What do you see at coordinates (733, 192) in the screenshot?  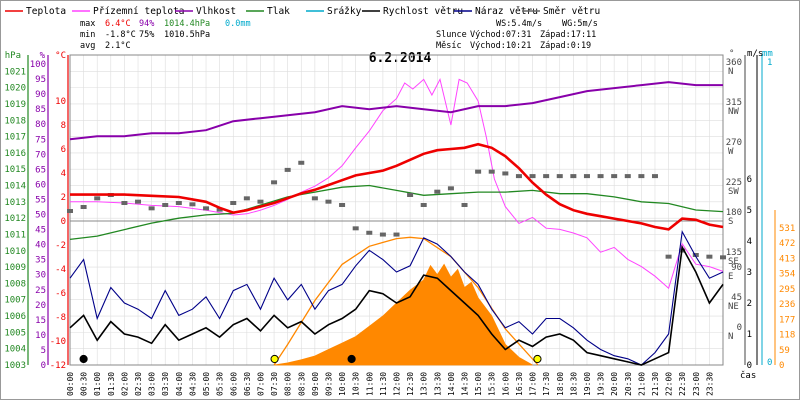 I see `tick-label: SW` at bounding box center [733, 192].